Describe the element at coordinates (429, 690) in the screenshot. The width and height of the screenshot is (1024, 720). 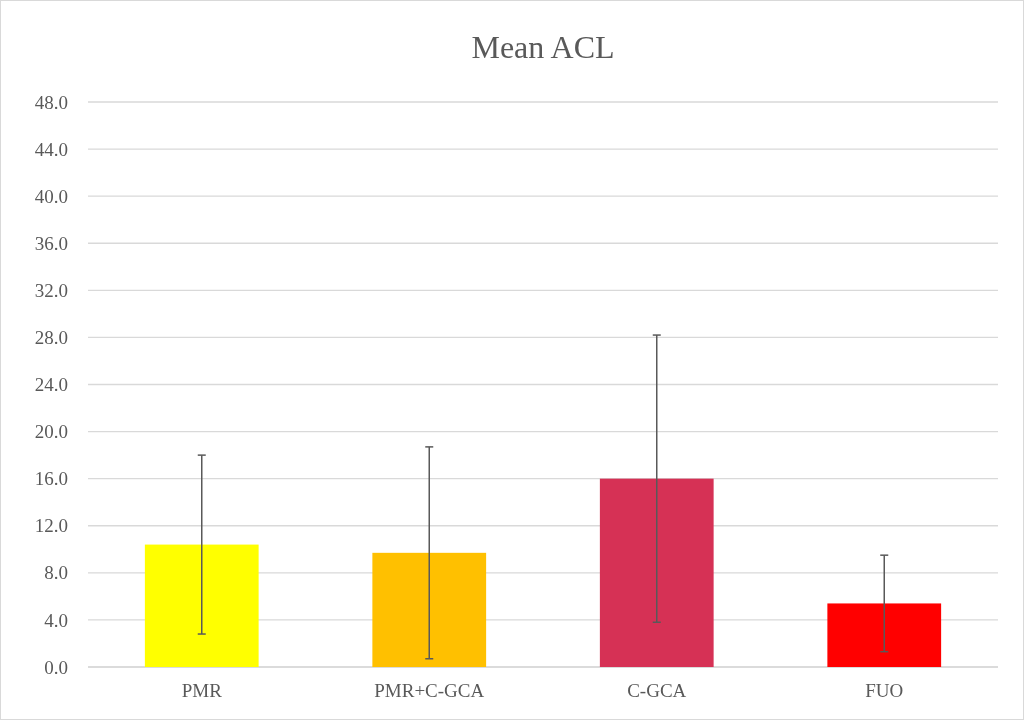
I see `x-tick-label: PMR+C-GCA` at that location.